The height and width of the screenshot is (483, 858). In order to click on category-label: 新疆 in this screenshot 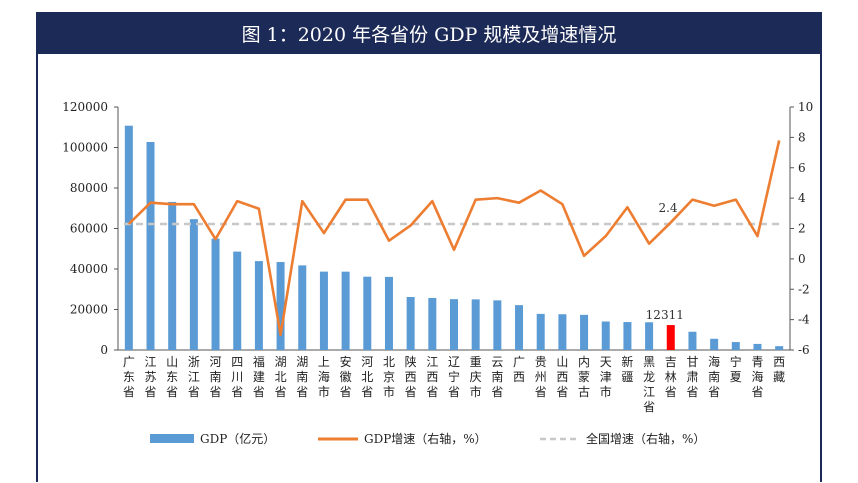, I will do `click(627, 369)`.